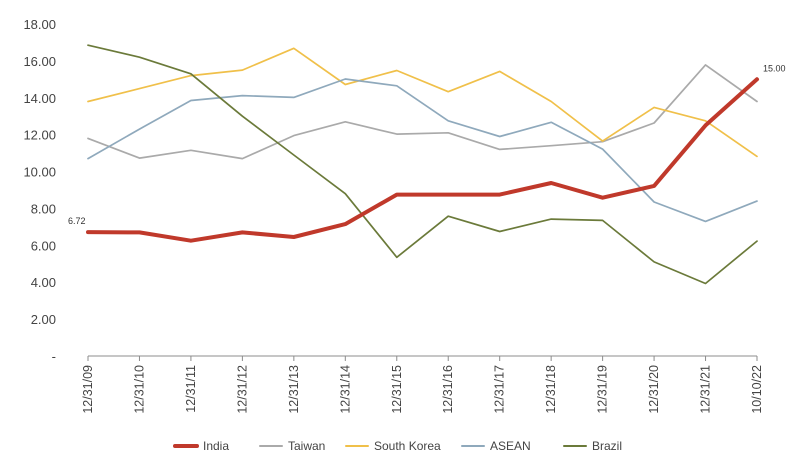 This screenshot has width=810, height=471. What do you see at coordinates (603, 389) in the screenshot?
I see `x-tick-label: 12/31/19` at bounding box center [603, 389].